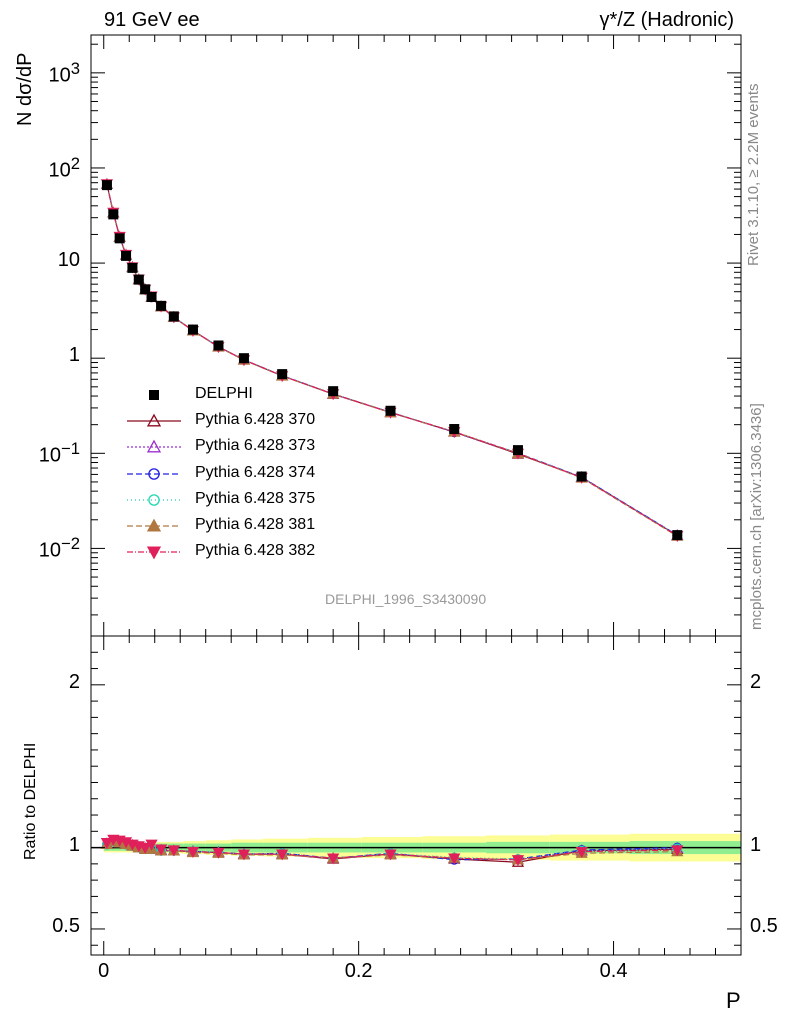 This screenshot has height=1024, width=786. I want to click on y-tick-label: 10, so click(68, 260).